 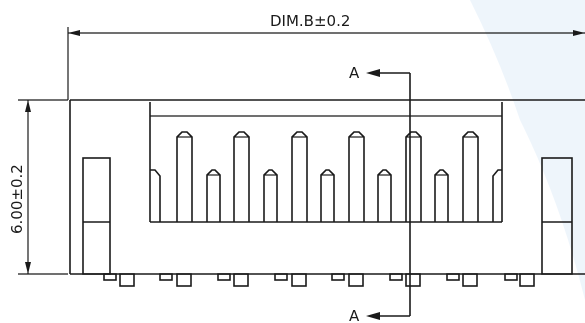 What do you see at coordinates (319, 280) in the screenshot?
I see `bottom-tabs` at bounding box center [319, 280].